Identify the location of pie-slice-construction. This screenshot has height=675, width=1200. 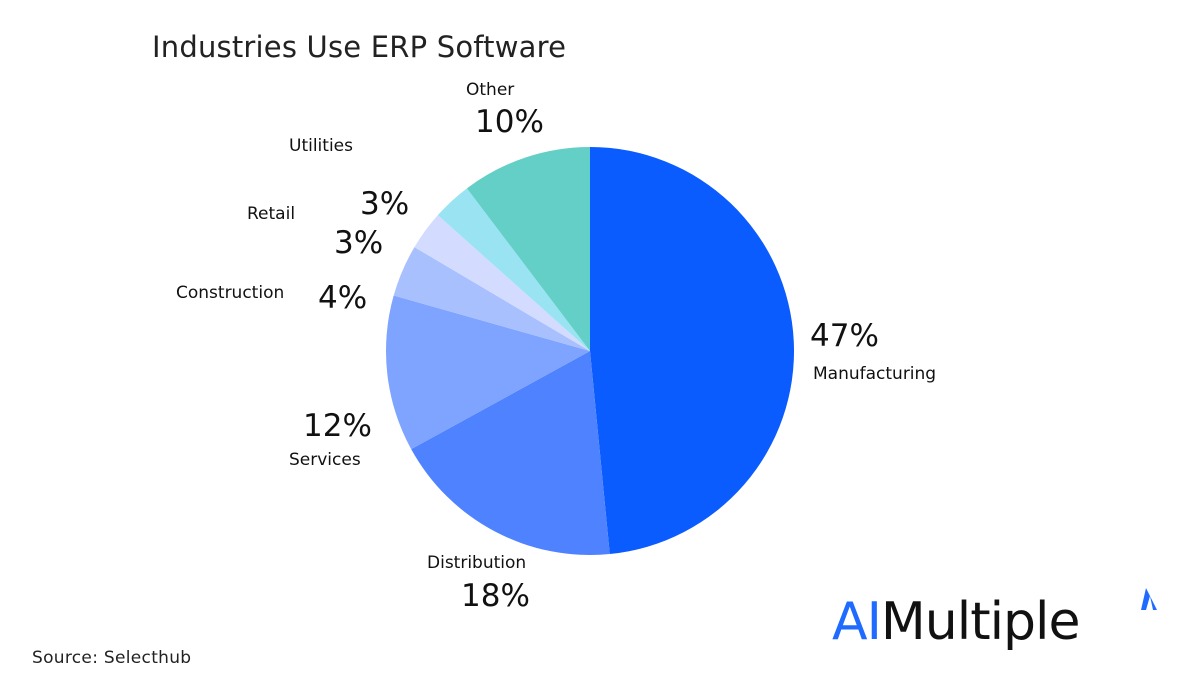
(491, 299).